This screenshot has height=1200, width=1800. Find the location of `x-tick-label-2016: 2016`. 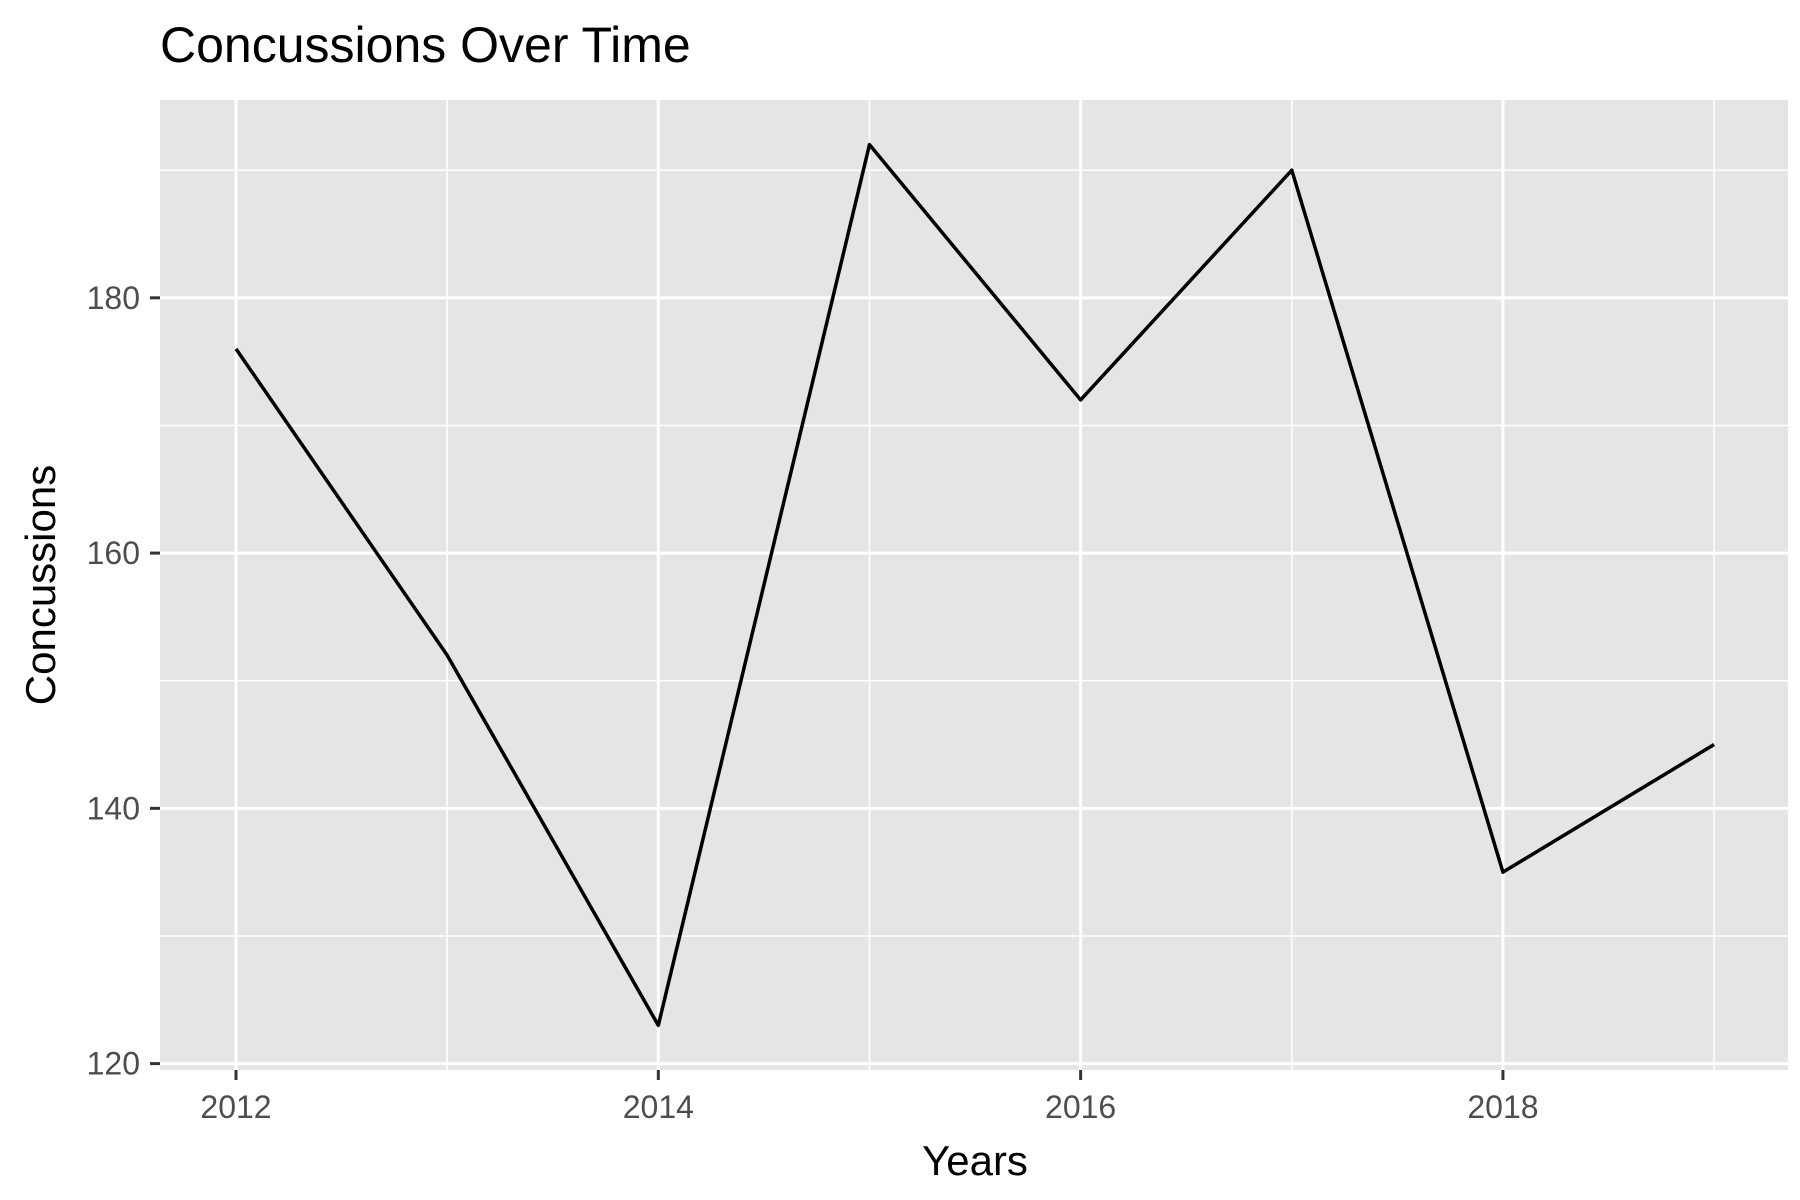

x-tick-label-2016: 2016 is located at coordinates (1080, 1107).